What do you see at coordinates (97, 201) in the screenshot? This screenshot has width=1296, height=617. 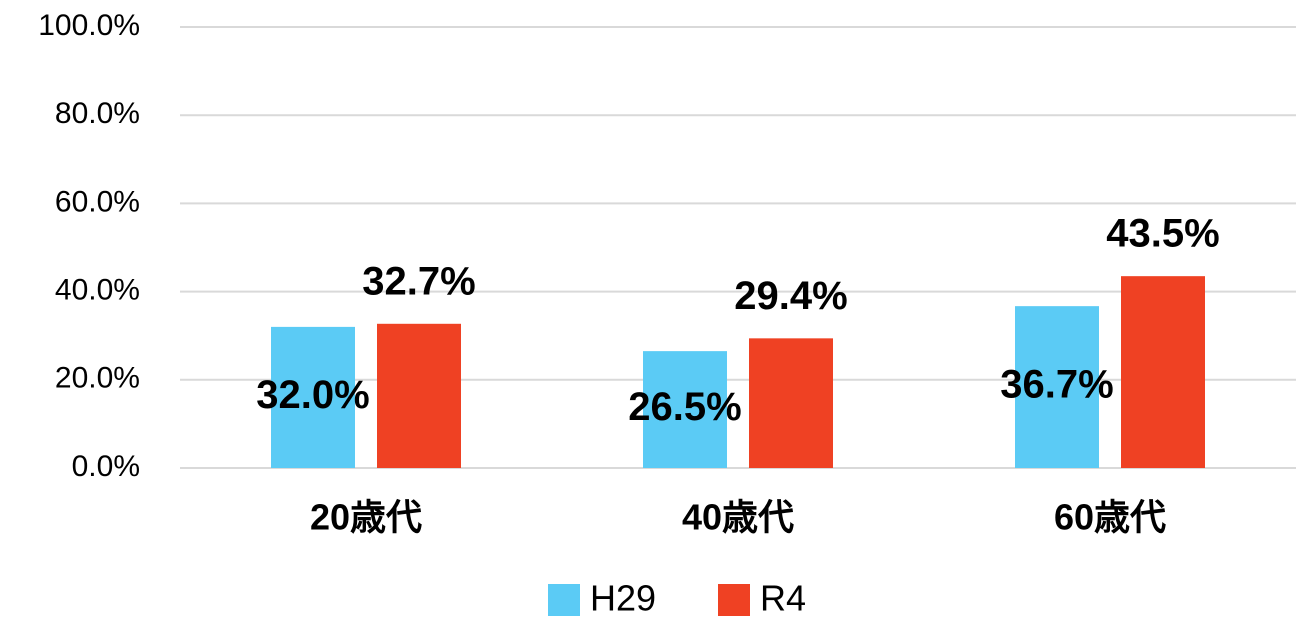 I see `y-tick-label: 60.0%` at bounding box center [97, 201].